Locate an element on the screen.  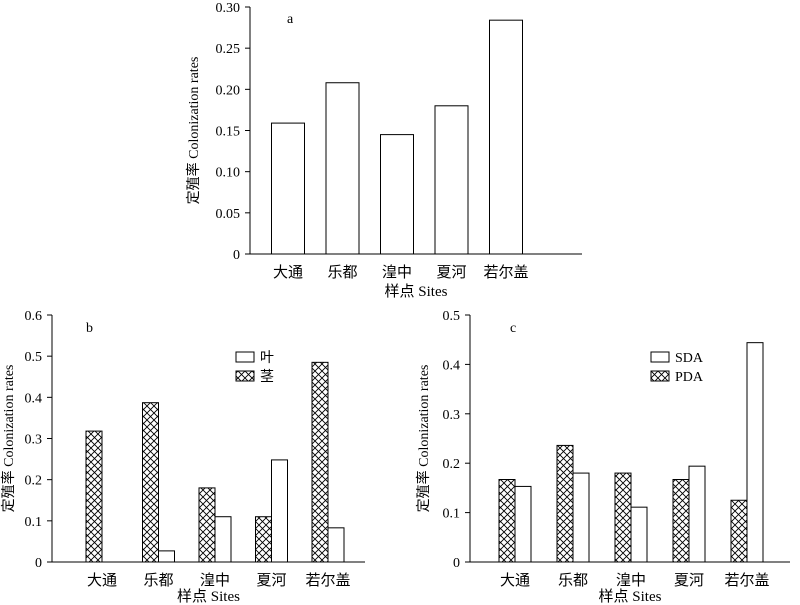
legend-label: SDA is located at coordinates (689, 358).